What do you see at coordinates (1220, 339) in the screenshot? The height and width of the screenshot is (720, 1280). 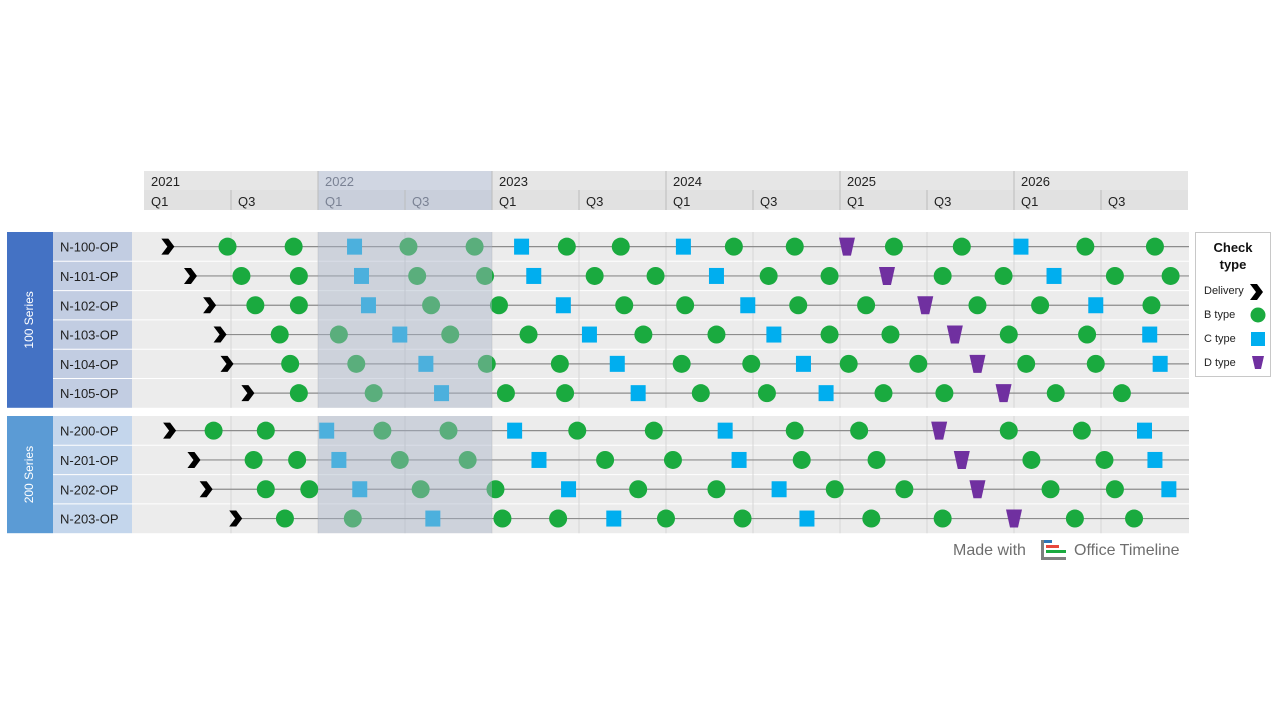 I see `legend-item-c-type: C type` at bounding box center [1220, 339].